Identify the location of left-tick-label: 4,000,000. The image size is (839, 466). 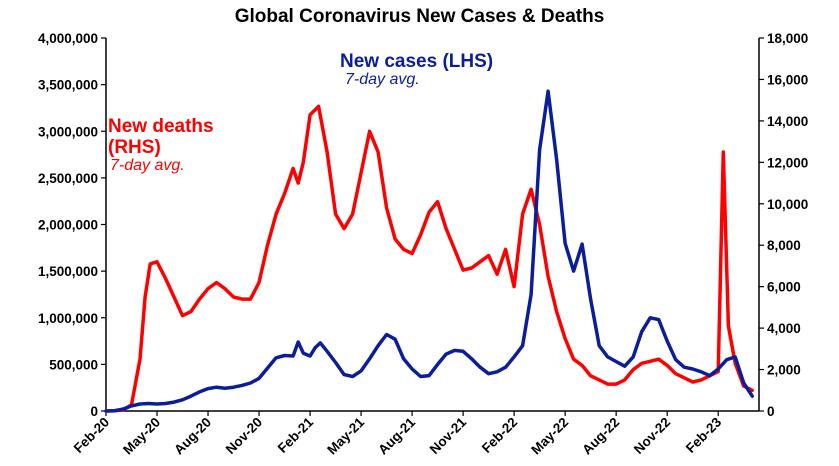
(68, 38).